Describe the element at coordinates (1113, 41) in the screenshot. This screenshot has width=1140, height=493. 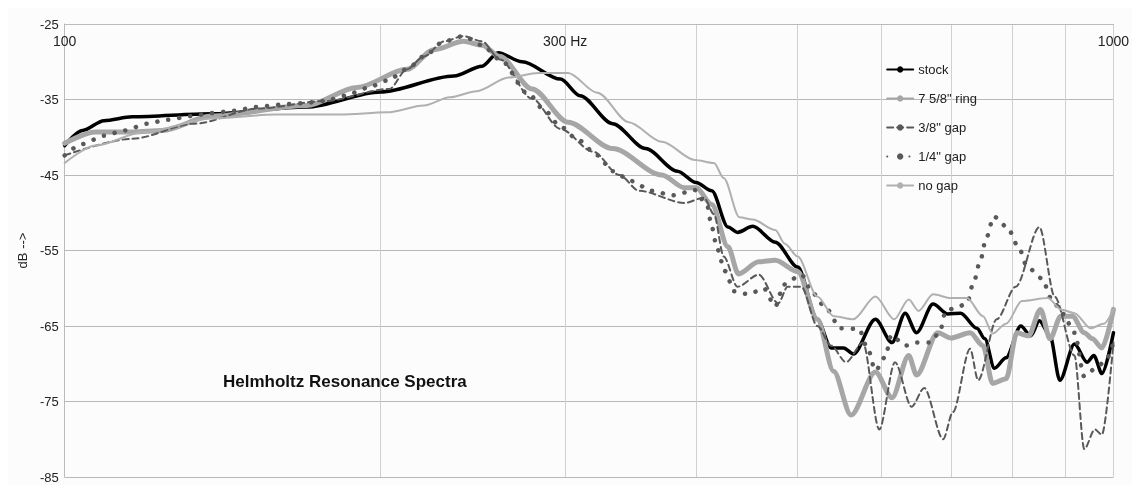
I see `x-tick-label: 1000` at that location.